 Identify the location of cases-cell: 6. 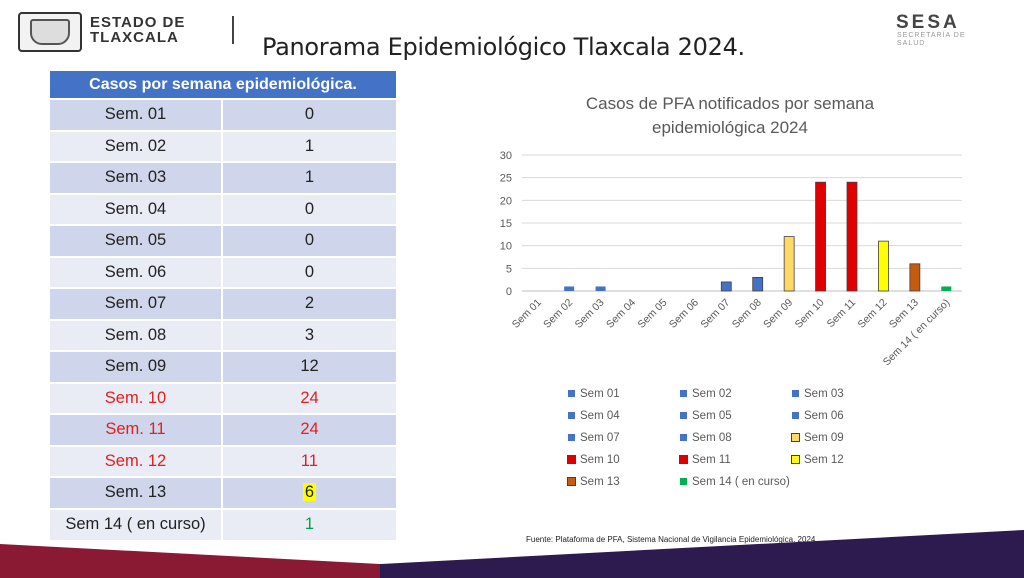
(309, 492).